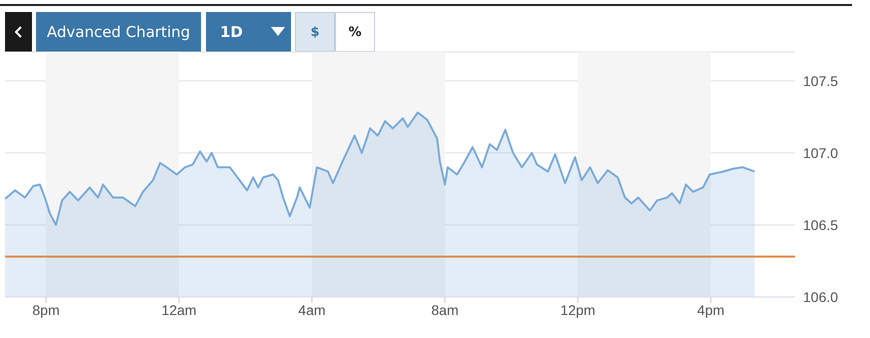  I want to click on text: 1D, so click(231, 32).